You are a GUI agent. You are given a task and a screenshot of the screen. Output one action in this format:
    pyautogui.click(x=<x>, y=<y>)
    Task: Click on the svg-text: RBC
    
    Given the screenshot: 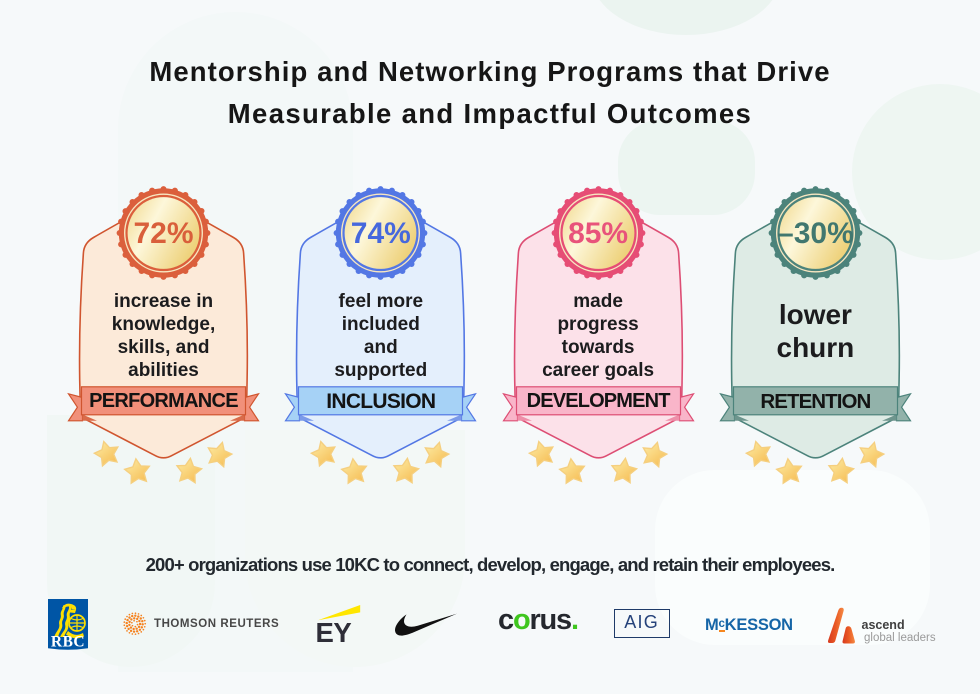 What is the action you would take?
    pyautogui.click(x=67, y=641)
    